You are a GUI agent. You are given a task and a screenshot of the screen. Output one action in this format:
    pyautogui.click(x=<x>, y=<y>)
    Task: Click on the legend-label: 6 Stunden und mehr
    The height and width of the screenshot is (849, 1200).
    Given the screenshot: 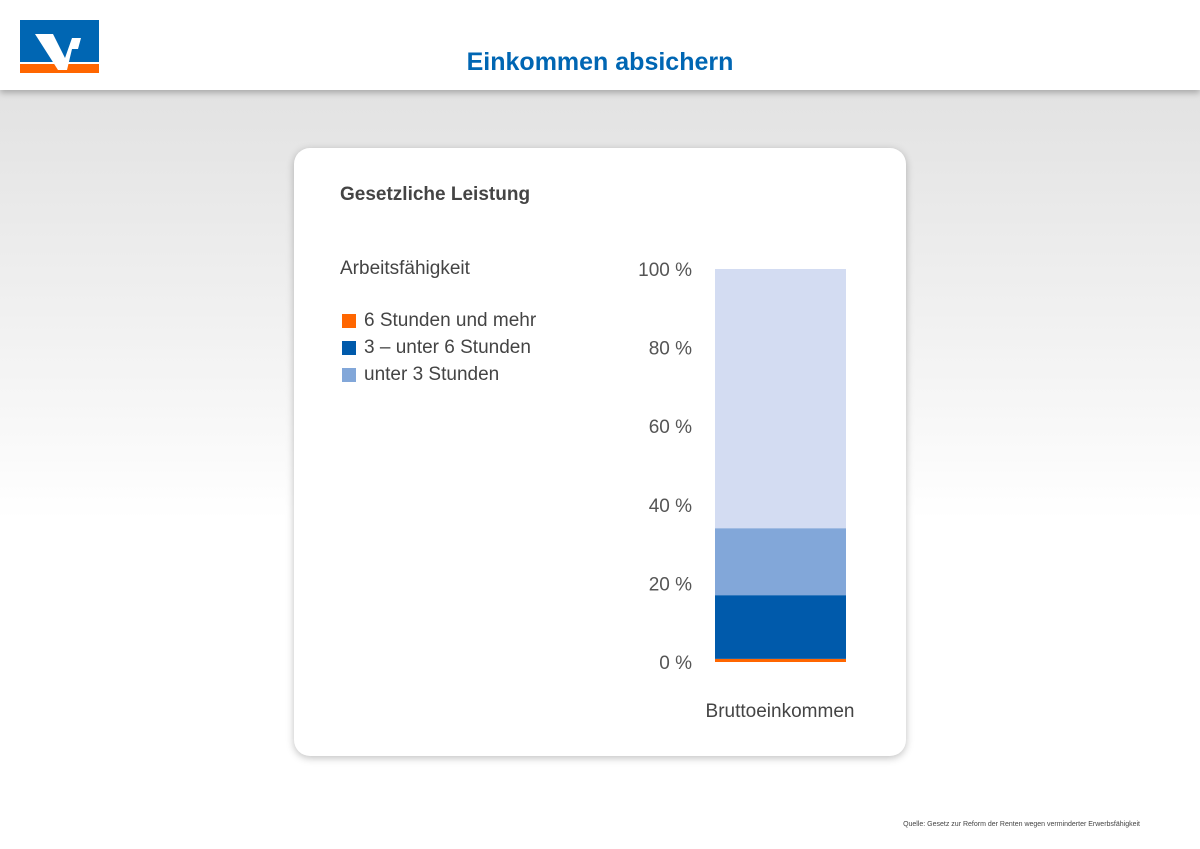 What is the action you would take?
    pyautogui.click(x=450, y=320)
    